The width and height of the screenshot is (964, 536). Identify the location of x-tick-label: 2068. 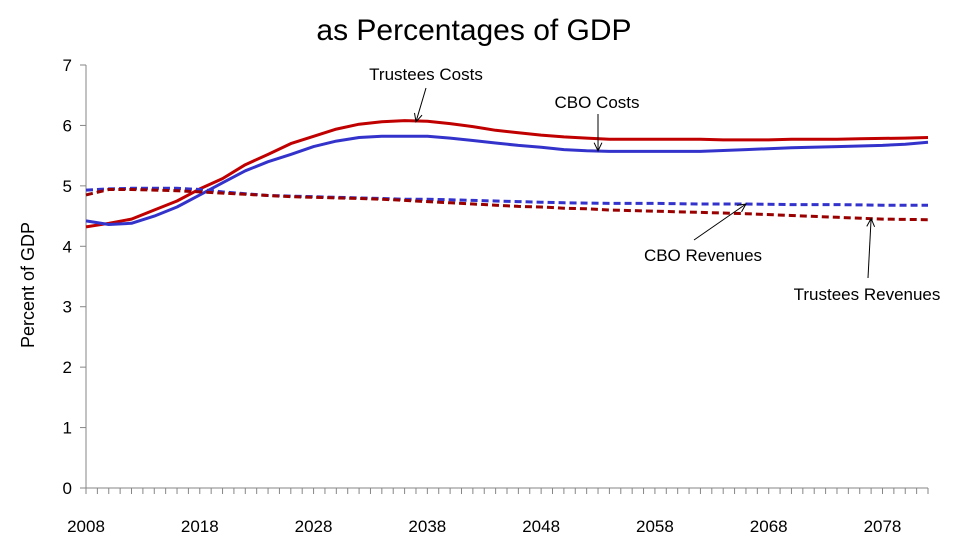
(769, 526).